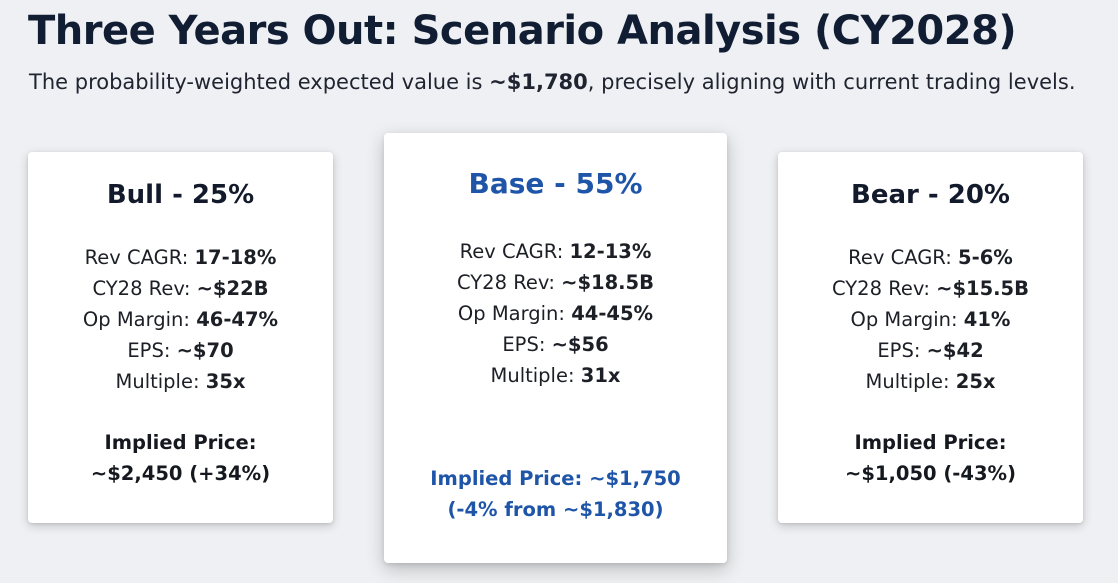 This screenshot has height=583, width=1118. Describe the element at coordinates (930, 458) in the screenshot. I see `bear-implied-price: Implied Price: ~$1,050 (-43%)` at that location.